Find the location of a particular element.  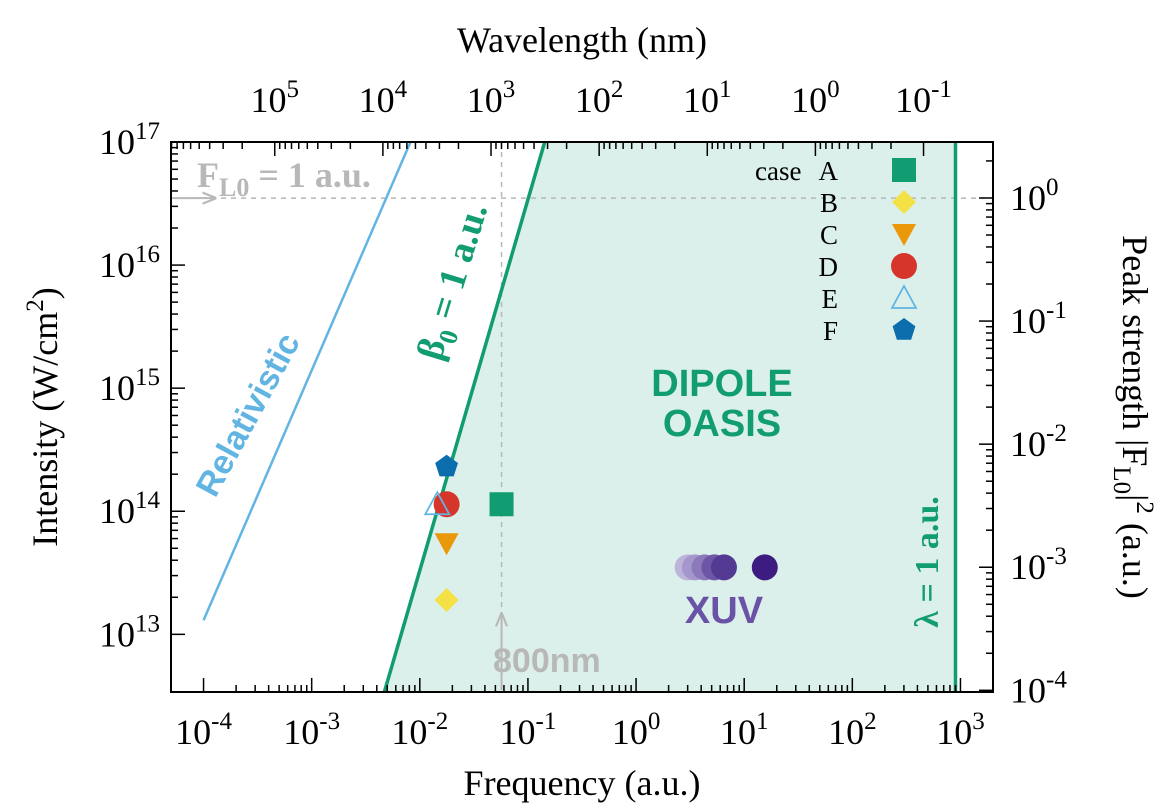

x-tick-label-5: 10¹ is located at coordinates (744, 730).